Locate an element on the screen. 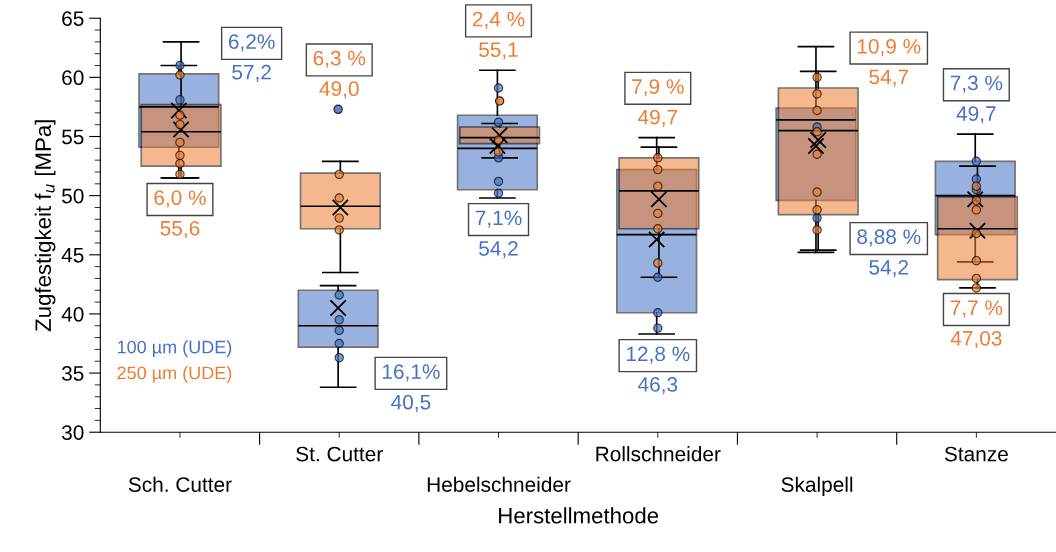 This screenshot has height=552, width=1056. y-tick-label: 40 is located at coordinates (72, 314).